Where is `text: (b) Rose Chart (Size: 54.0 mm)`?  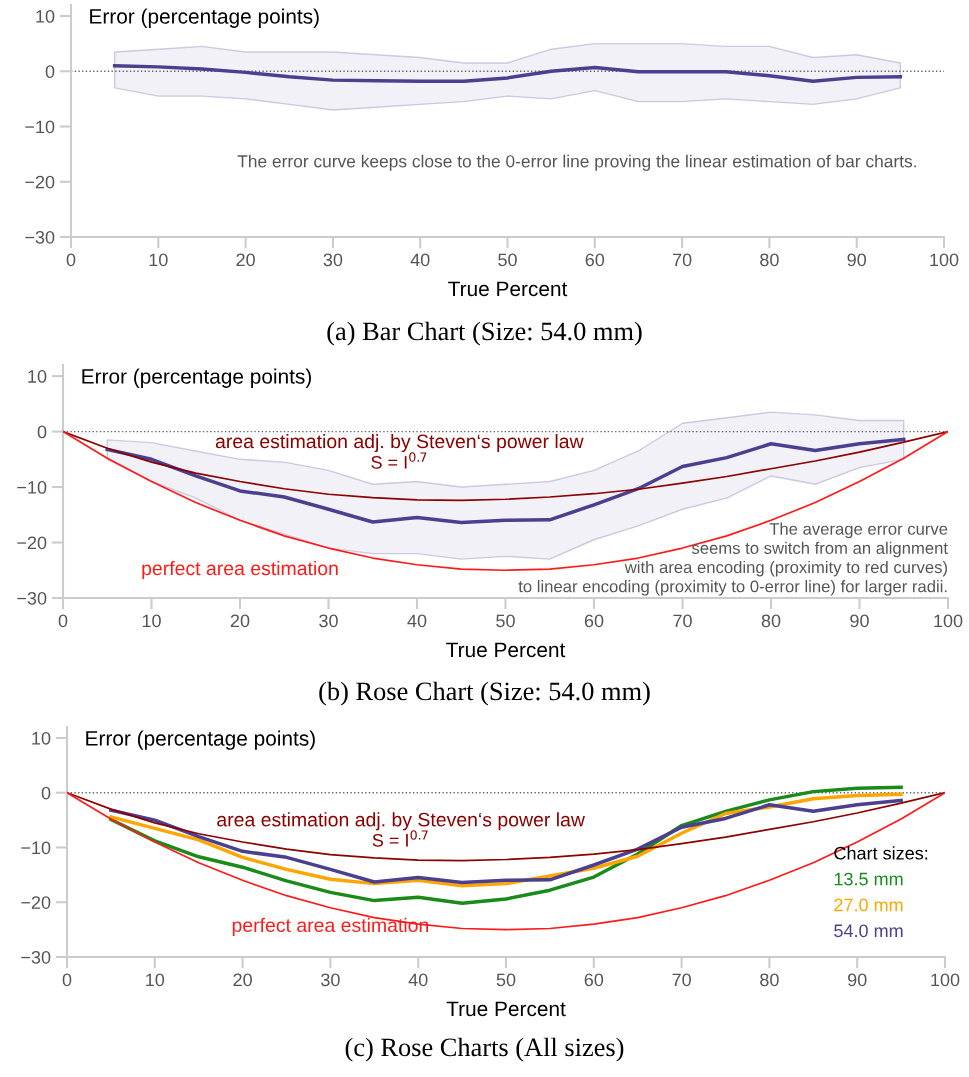 text: (b) Rose Chart (Size: 54.0 mm) is located at coordinates (484, 693).